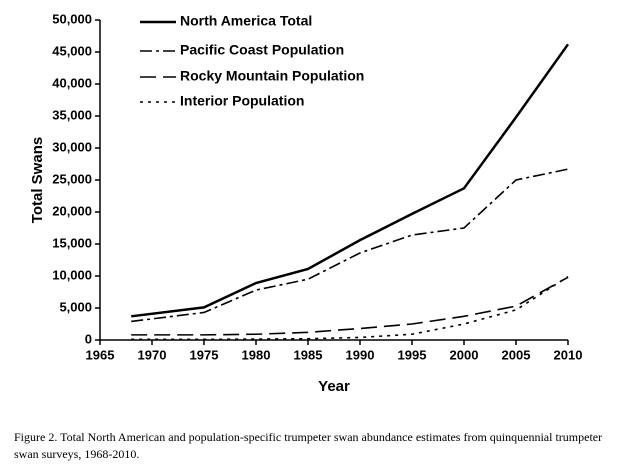 The height and width of the screenshot is (471, 630). Describe the element at coordinates (272, 76) in the screenshot. I see `legend-label: Rocky Mountain Population` at that location.